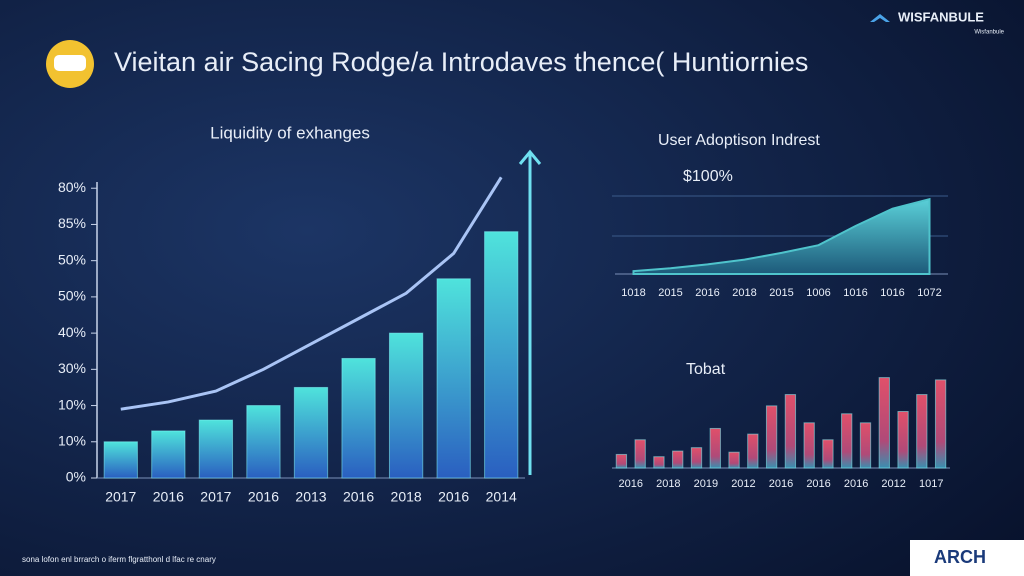 Image resolution: width=1024 pixels, height=576 pixels. What do you see at coordinates (72, 332) in the screenshot?
I see `y-tick-label: 40%` at bounding box center [72, 332].